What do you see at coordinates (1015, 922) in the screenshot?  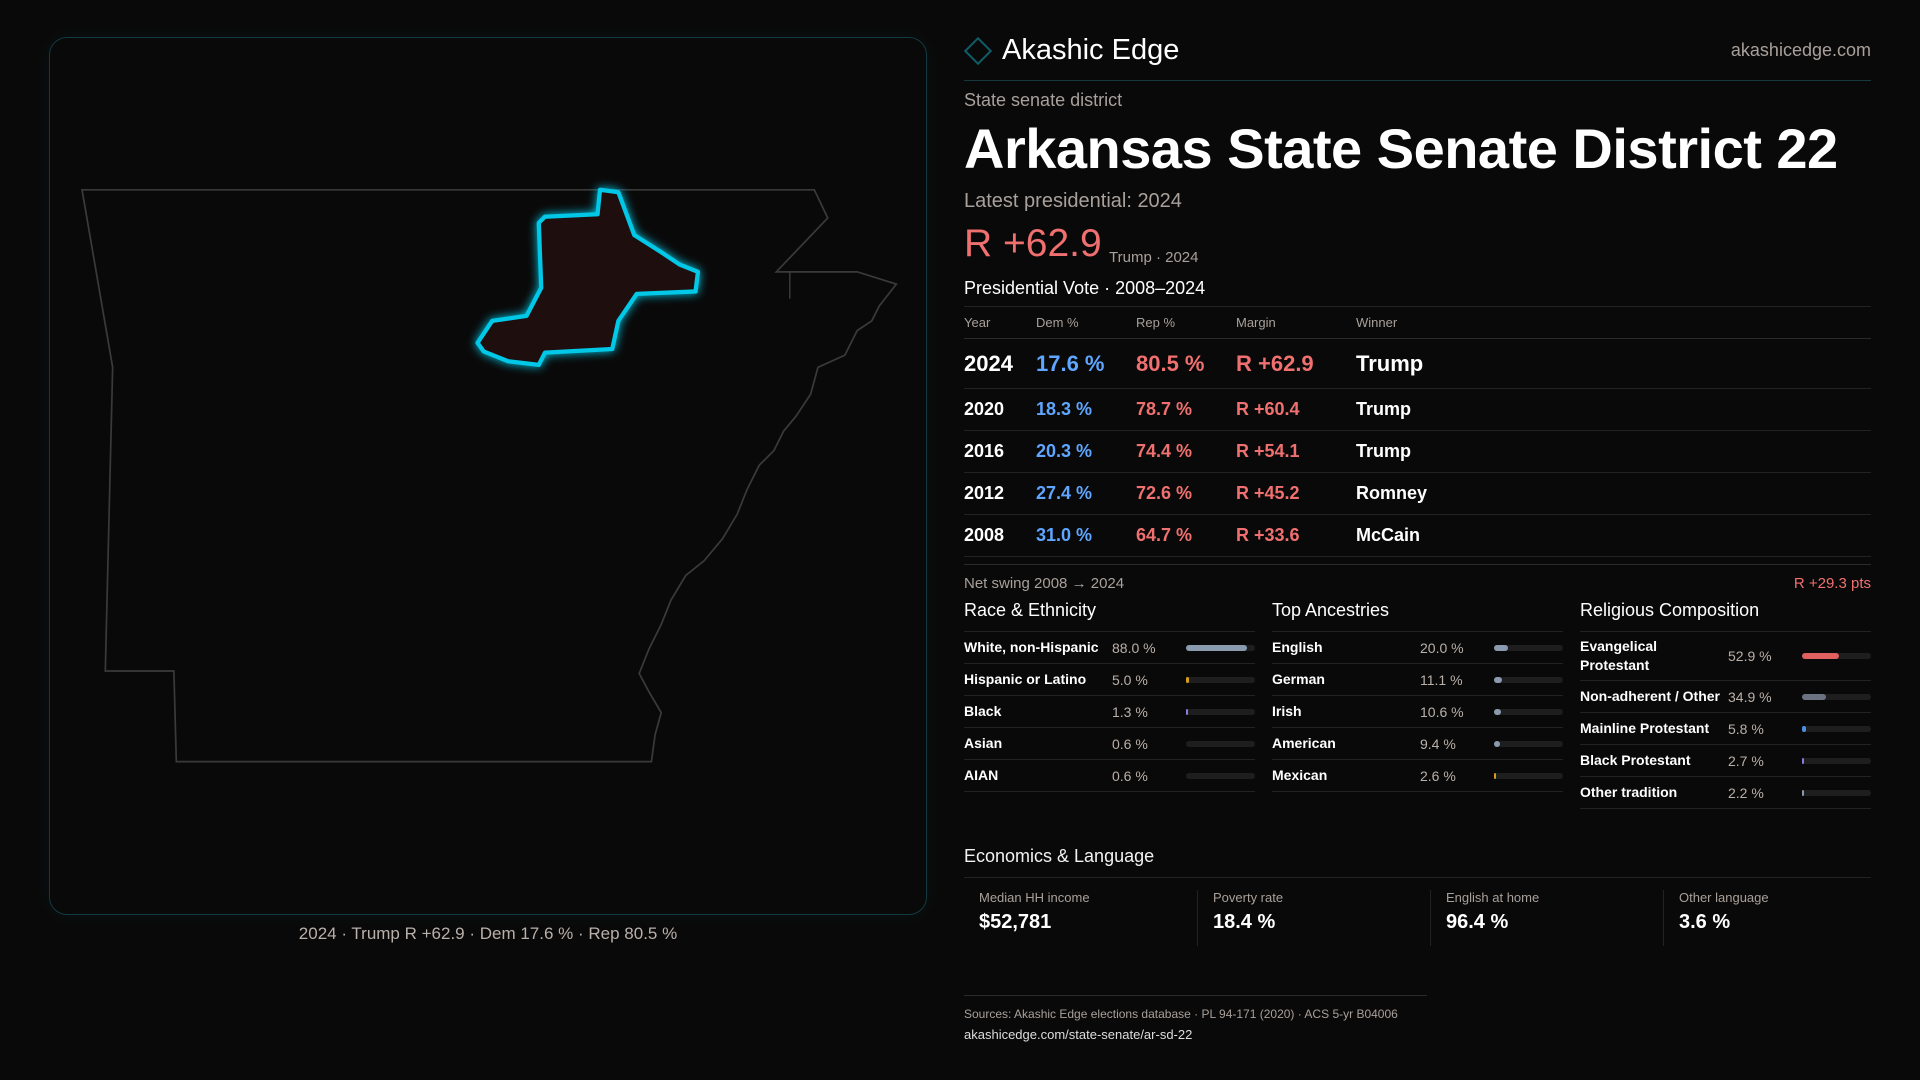 I see `econ-stat-value: $52,781` at bounding box center [1015, 922].